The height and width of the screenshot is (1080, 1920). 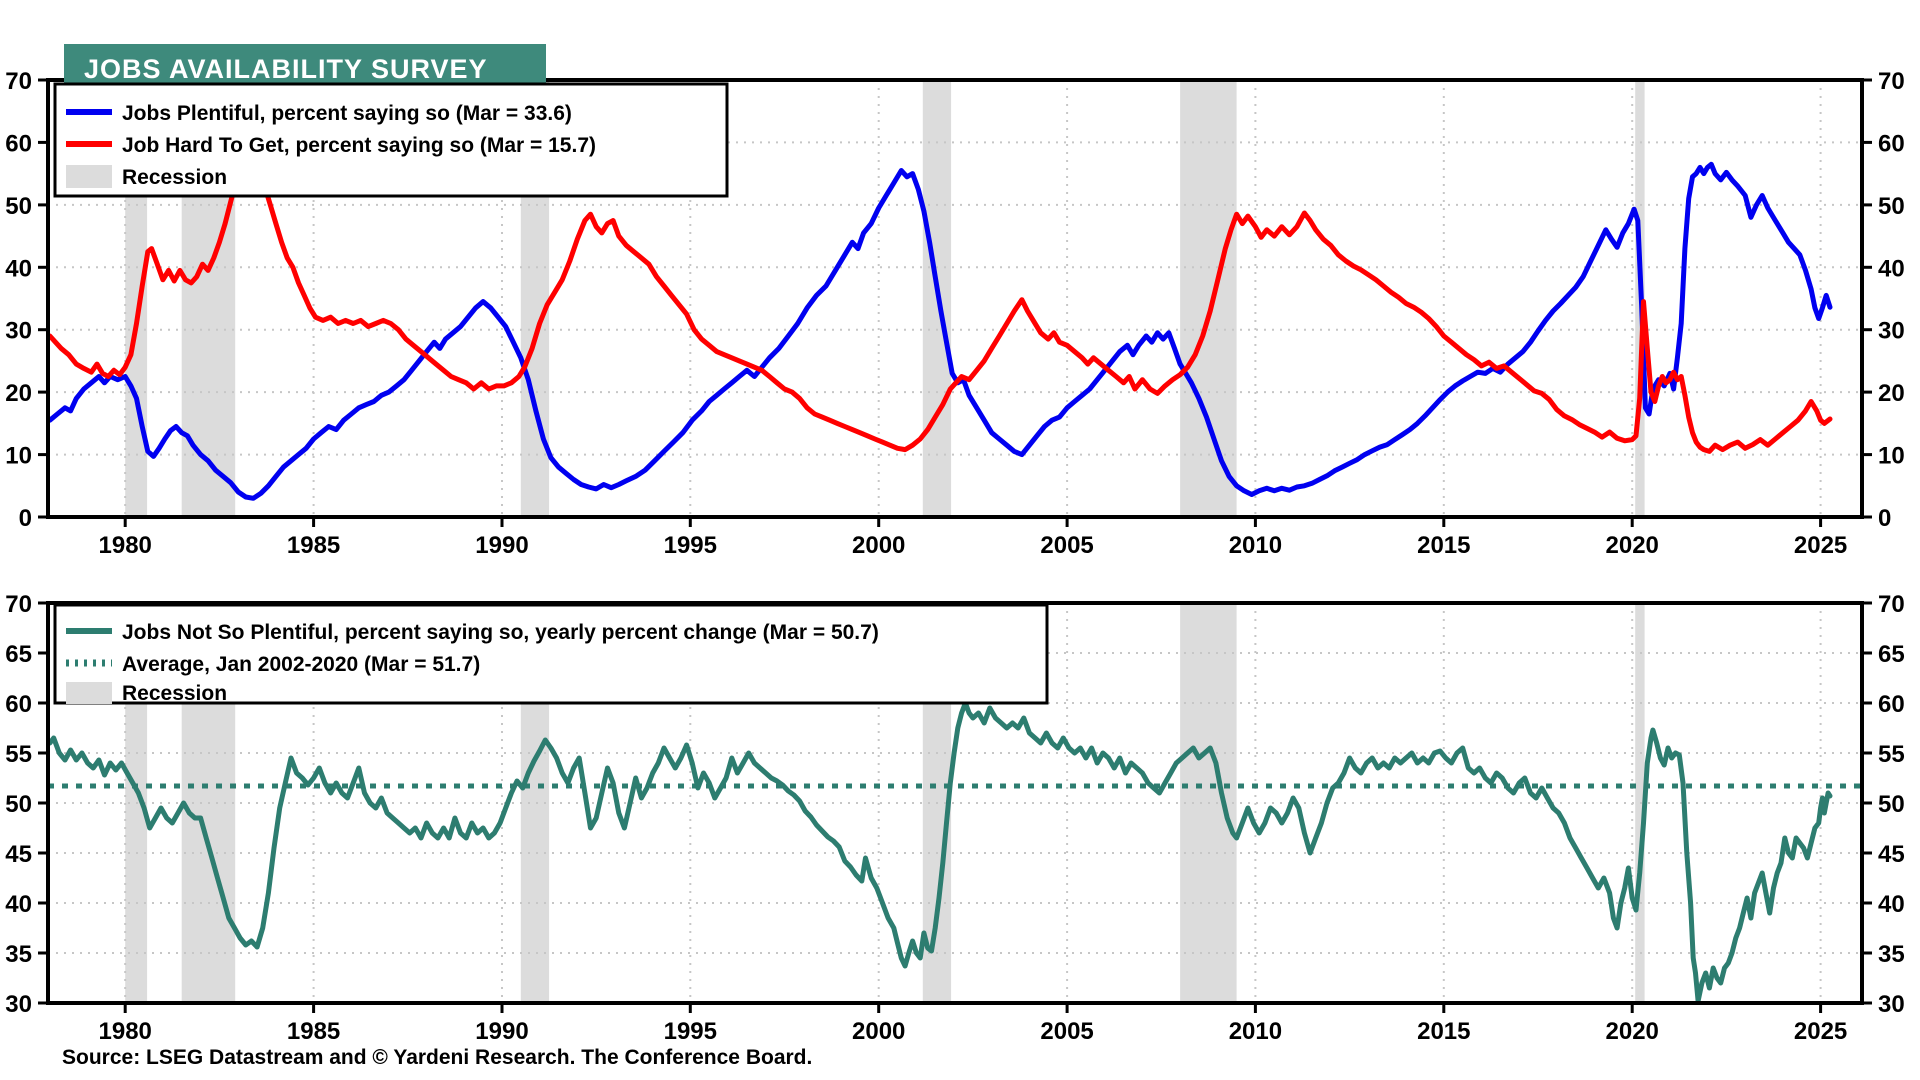 I want to click on y-tick-label-right: 65, so click(x=1891, y=654).